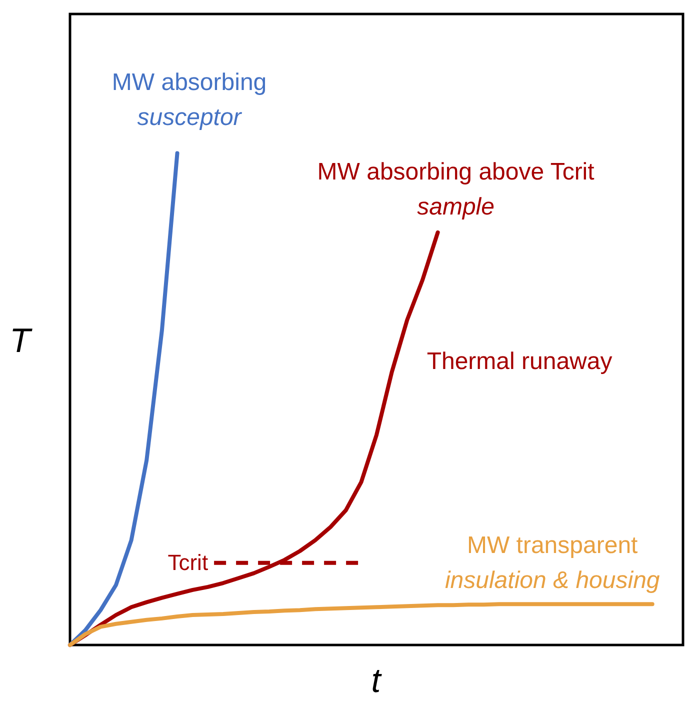 Image resolution: width=700 pixels, height=703 pixels. What do you see at coordinates (456, 189) in the screenshot?
I see `series-label: MW absorbing above Tcrit sample` at bounding box center [456, 189].